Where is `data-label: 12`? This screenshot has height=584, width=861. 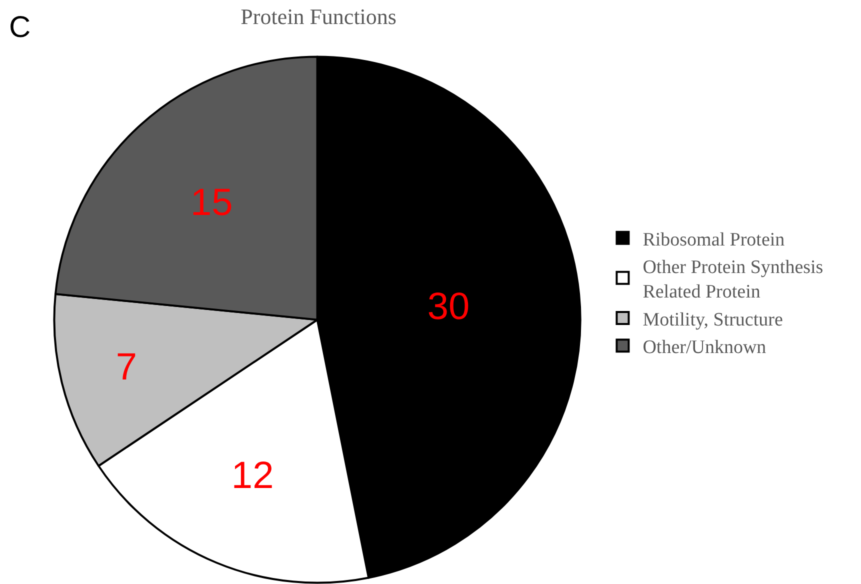 data-label: 12 is located at coordinates (252, 475).